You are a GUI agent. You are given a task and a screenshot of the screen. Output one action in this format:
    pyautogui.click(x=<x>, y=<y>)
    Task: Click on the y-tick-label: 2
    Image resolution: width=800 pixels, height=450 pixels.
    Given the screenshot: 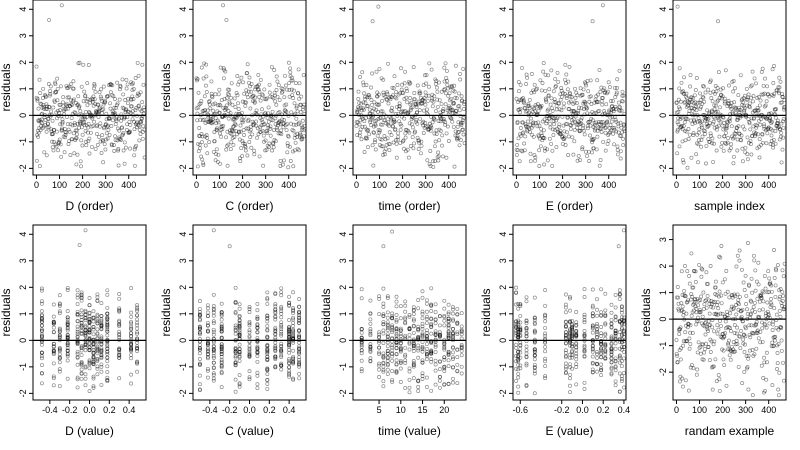 What is the action you would take?
    pyautogui.click(x=23, y=287)
    